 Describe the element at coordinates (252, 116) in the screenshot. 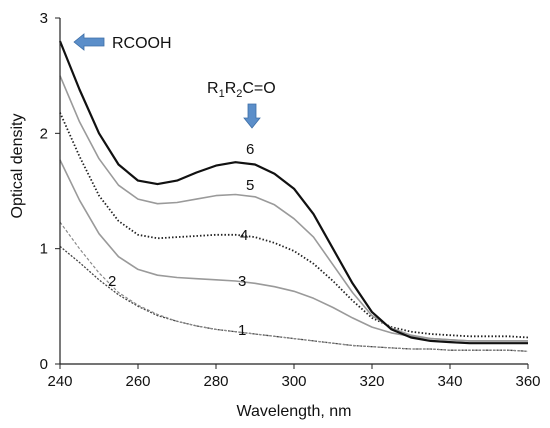

I see `carbonyl-arrow-icon` at that location.